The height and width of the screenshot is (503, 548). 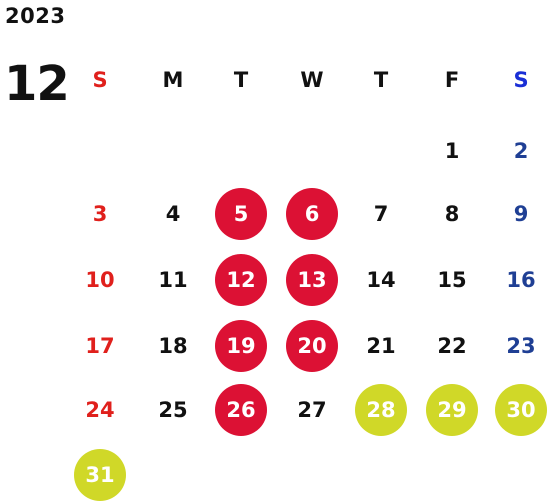 What do you see at coordinates (452, 80) in the screenshot?
I see `weekday-header: F` at bounding box center [452, 80].